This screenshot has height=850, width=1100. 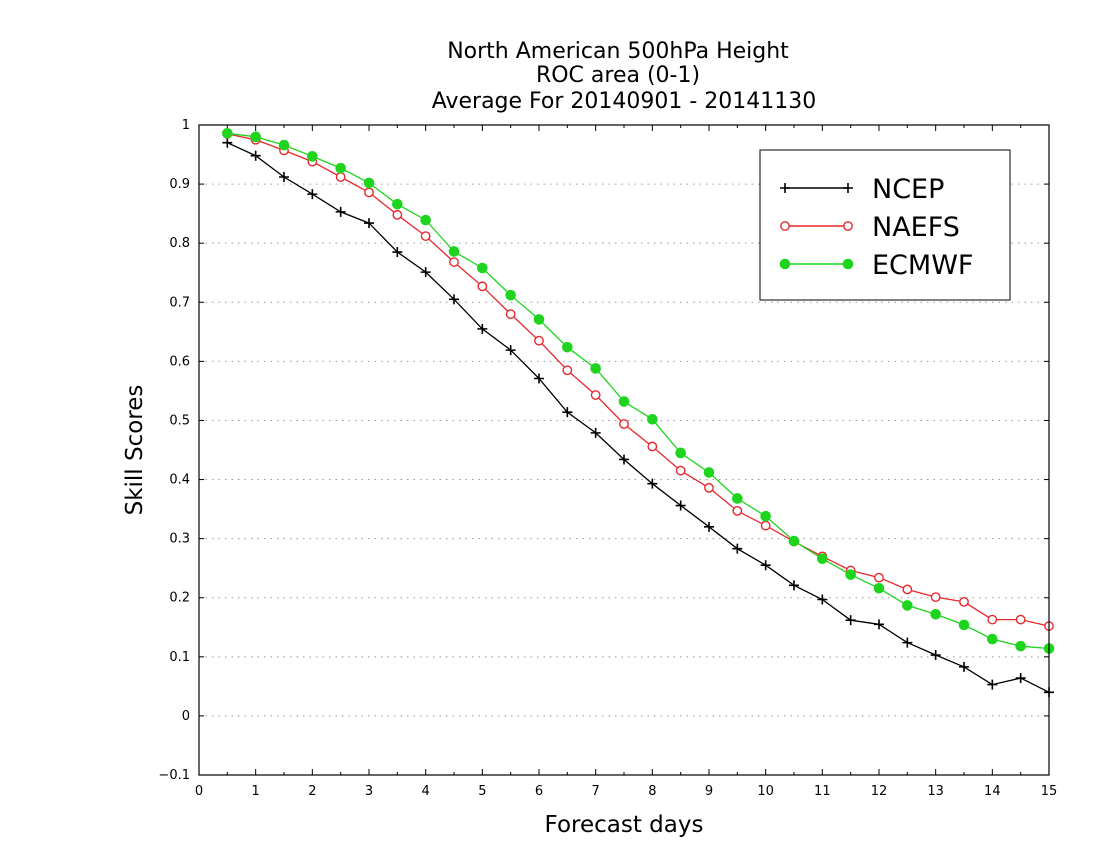 I want to click on x-tick-label: 8, so click(x=652, y=791).